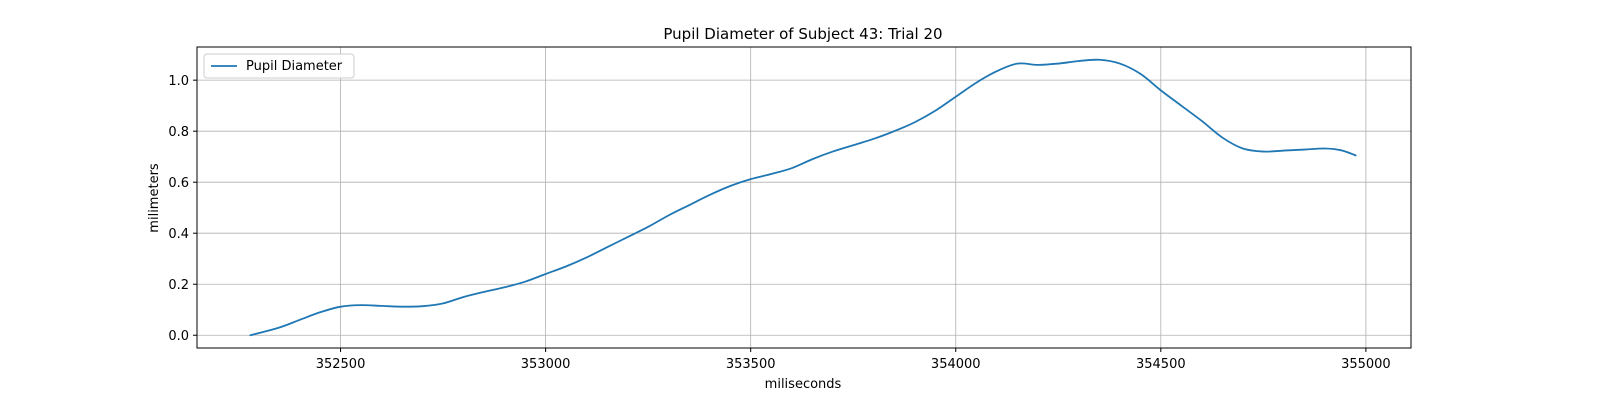  What do you see at coordinates (178, 183) in the screenshot?
I see `y-tick-label: 0.6` at bounding box center [178, 183].